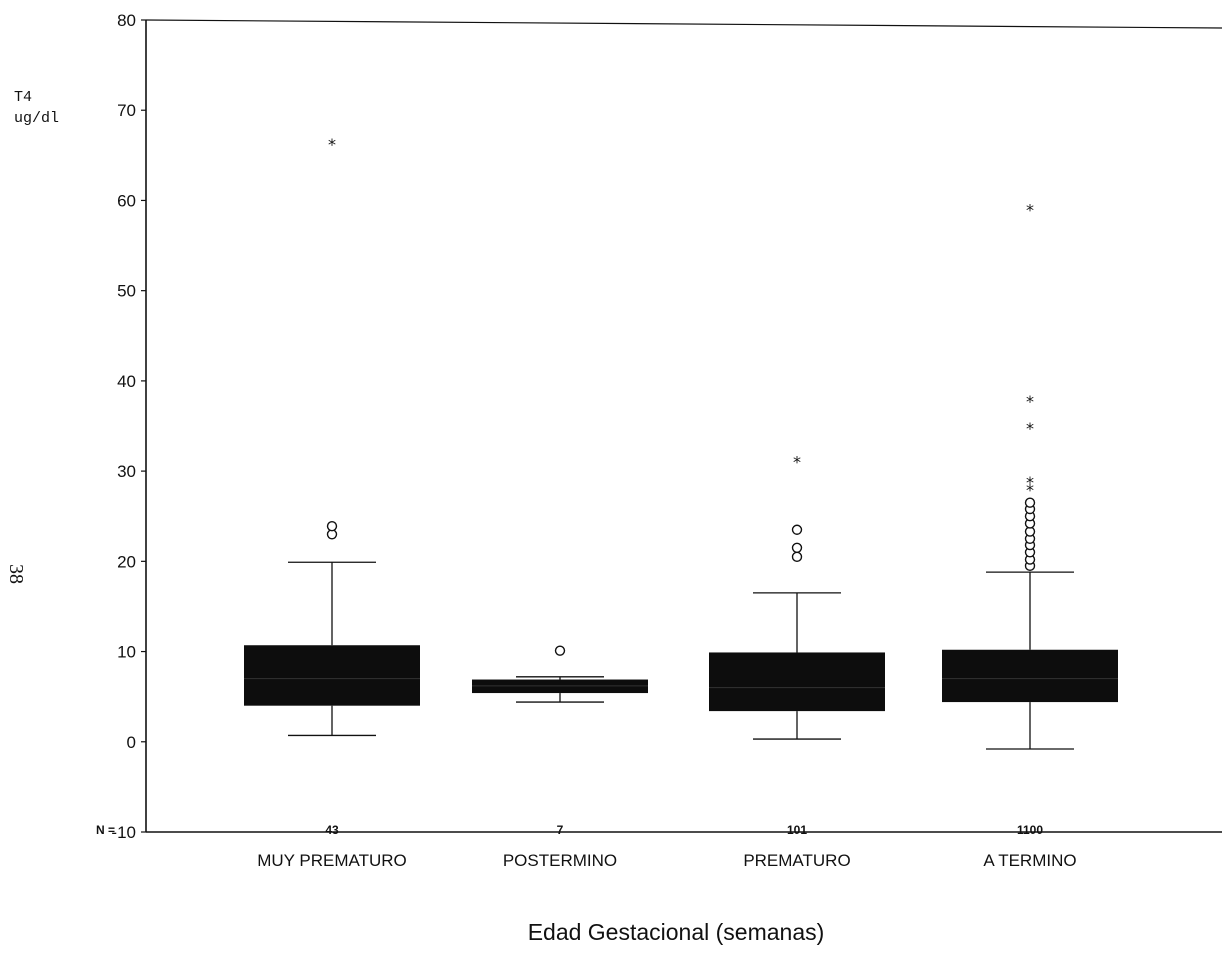 The height and width of the screenshot is (975, 1222). I want to click on n-count-label: 1100, so click(1030, 830).